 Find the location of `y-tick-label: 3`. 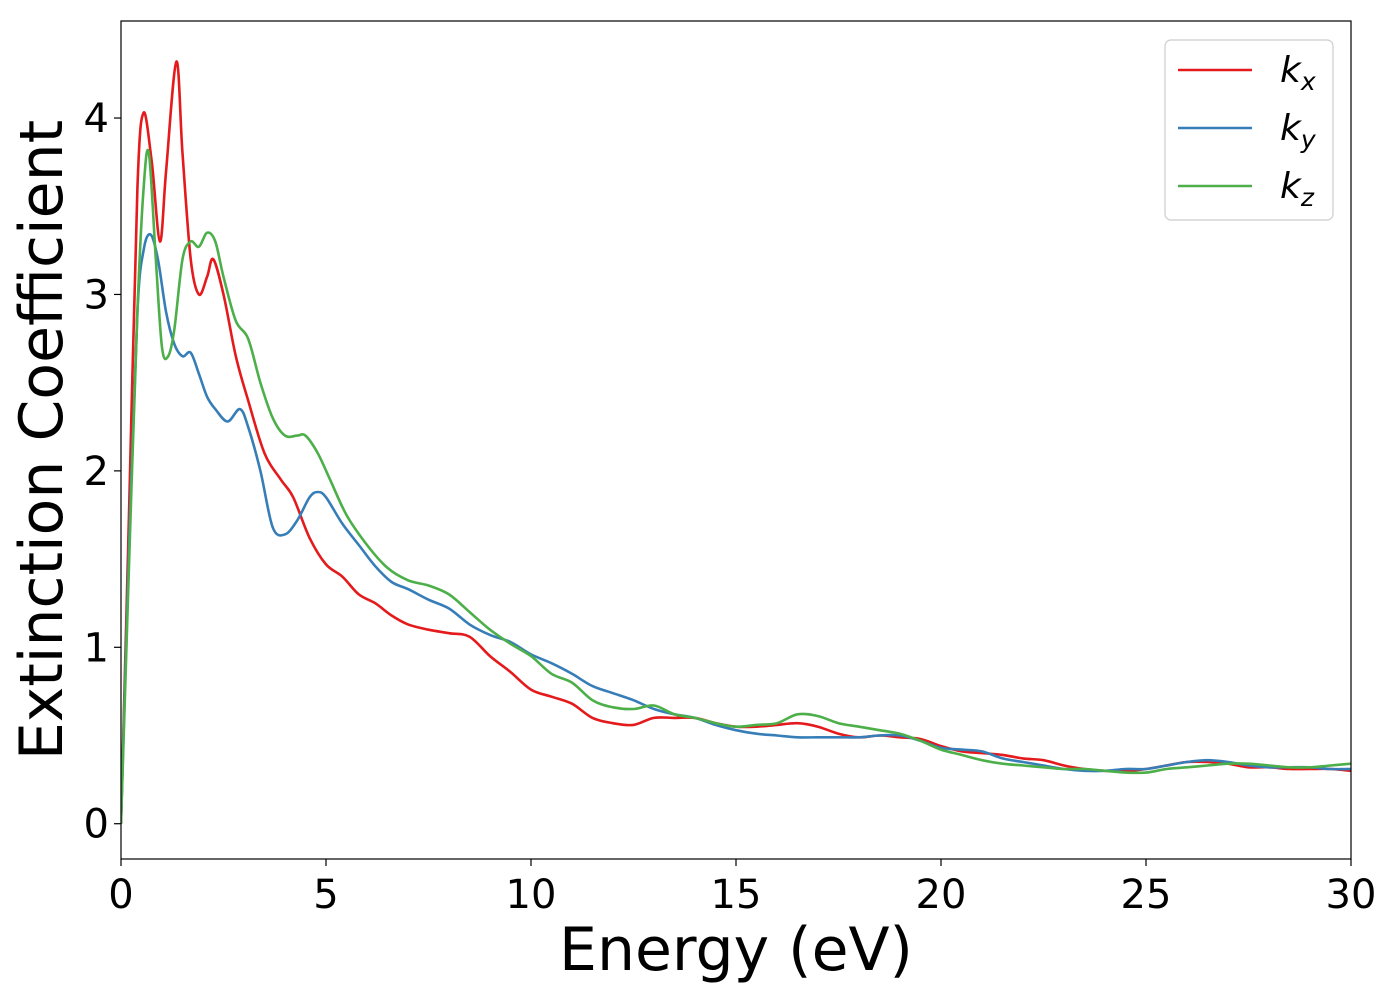

y-tick-label: 3 is located at coordinates (96, 295).